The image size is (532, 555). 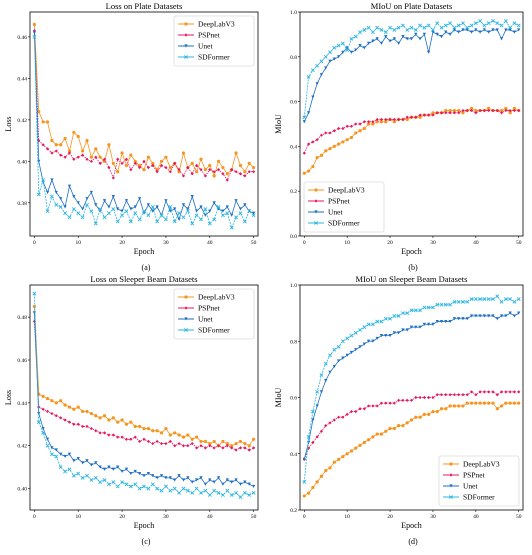 What do you see at coordinates (412, 279) in the screenshot?
I see `chart-title: MIoU on Sleeper Beam Datasets` at bounding box center [412, 279].